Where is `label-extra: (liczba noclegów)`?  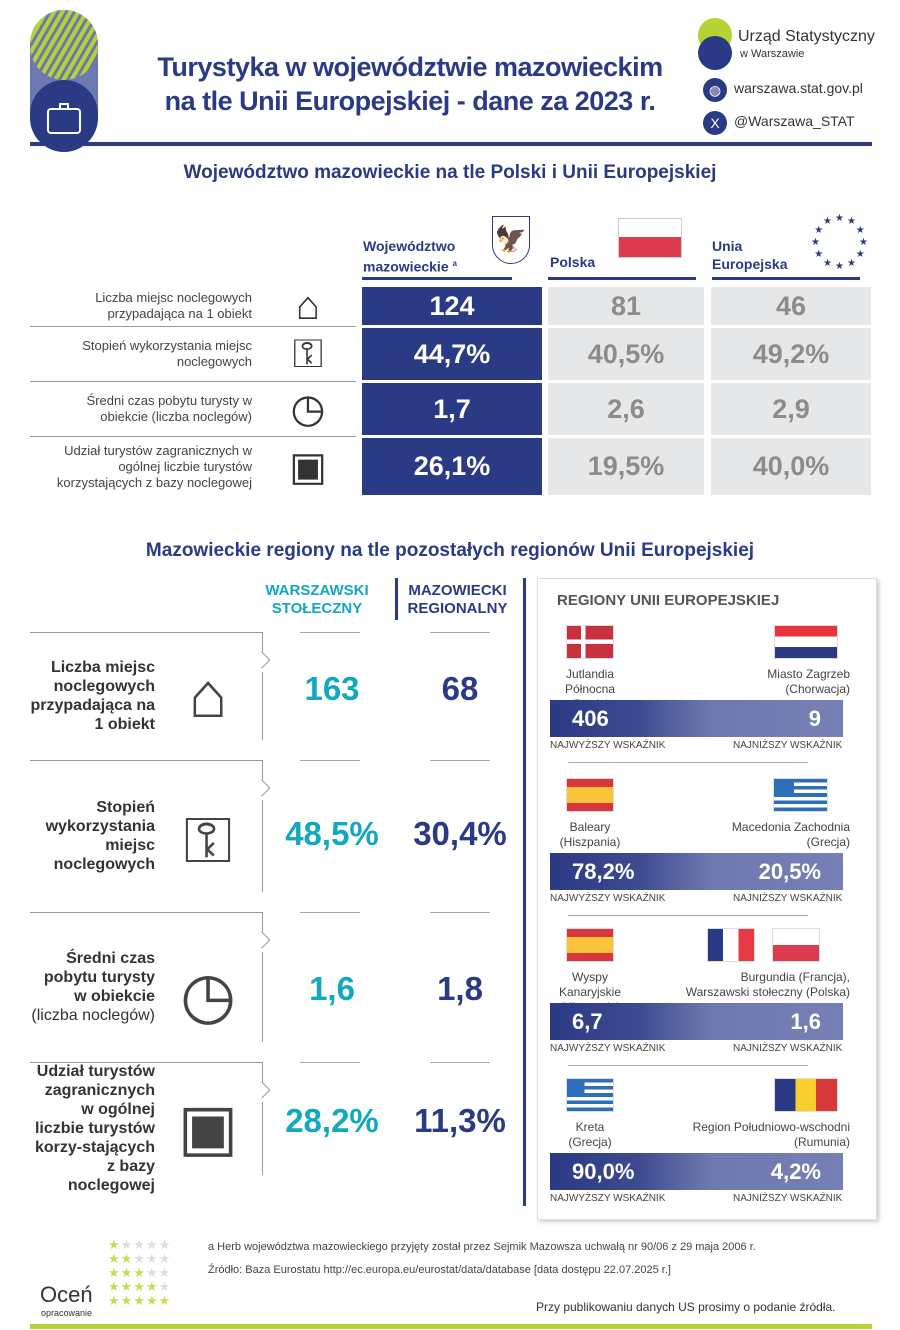
label-extra: (liczba noclegów) is located at coordinates (93, 1015).